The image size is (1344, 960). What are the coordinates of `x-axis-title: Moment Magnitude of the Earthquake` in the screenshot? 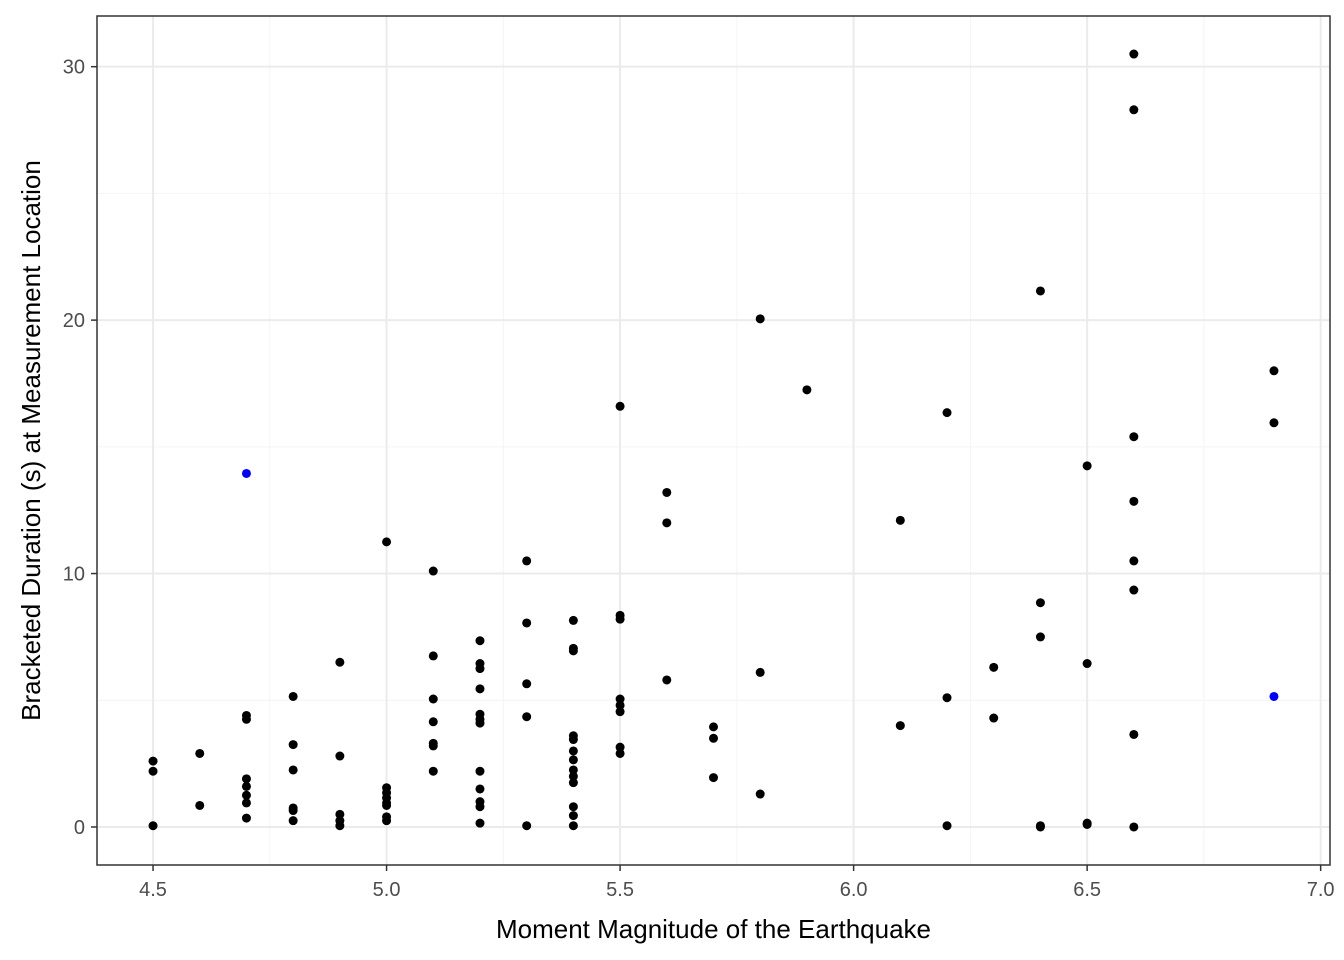 It's located at (713, 929).